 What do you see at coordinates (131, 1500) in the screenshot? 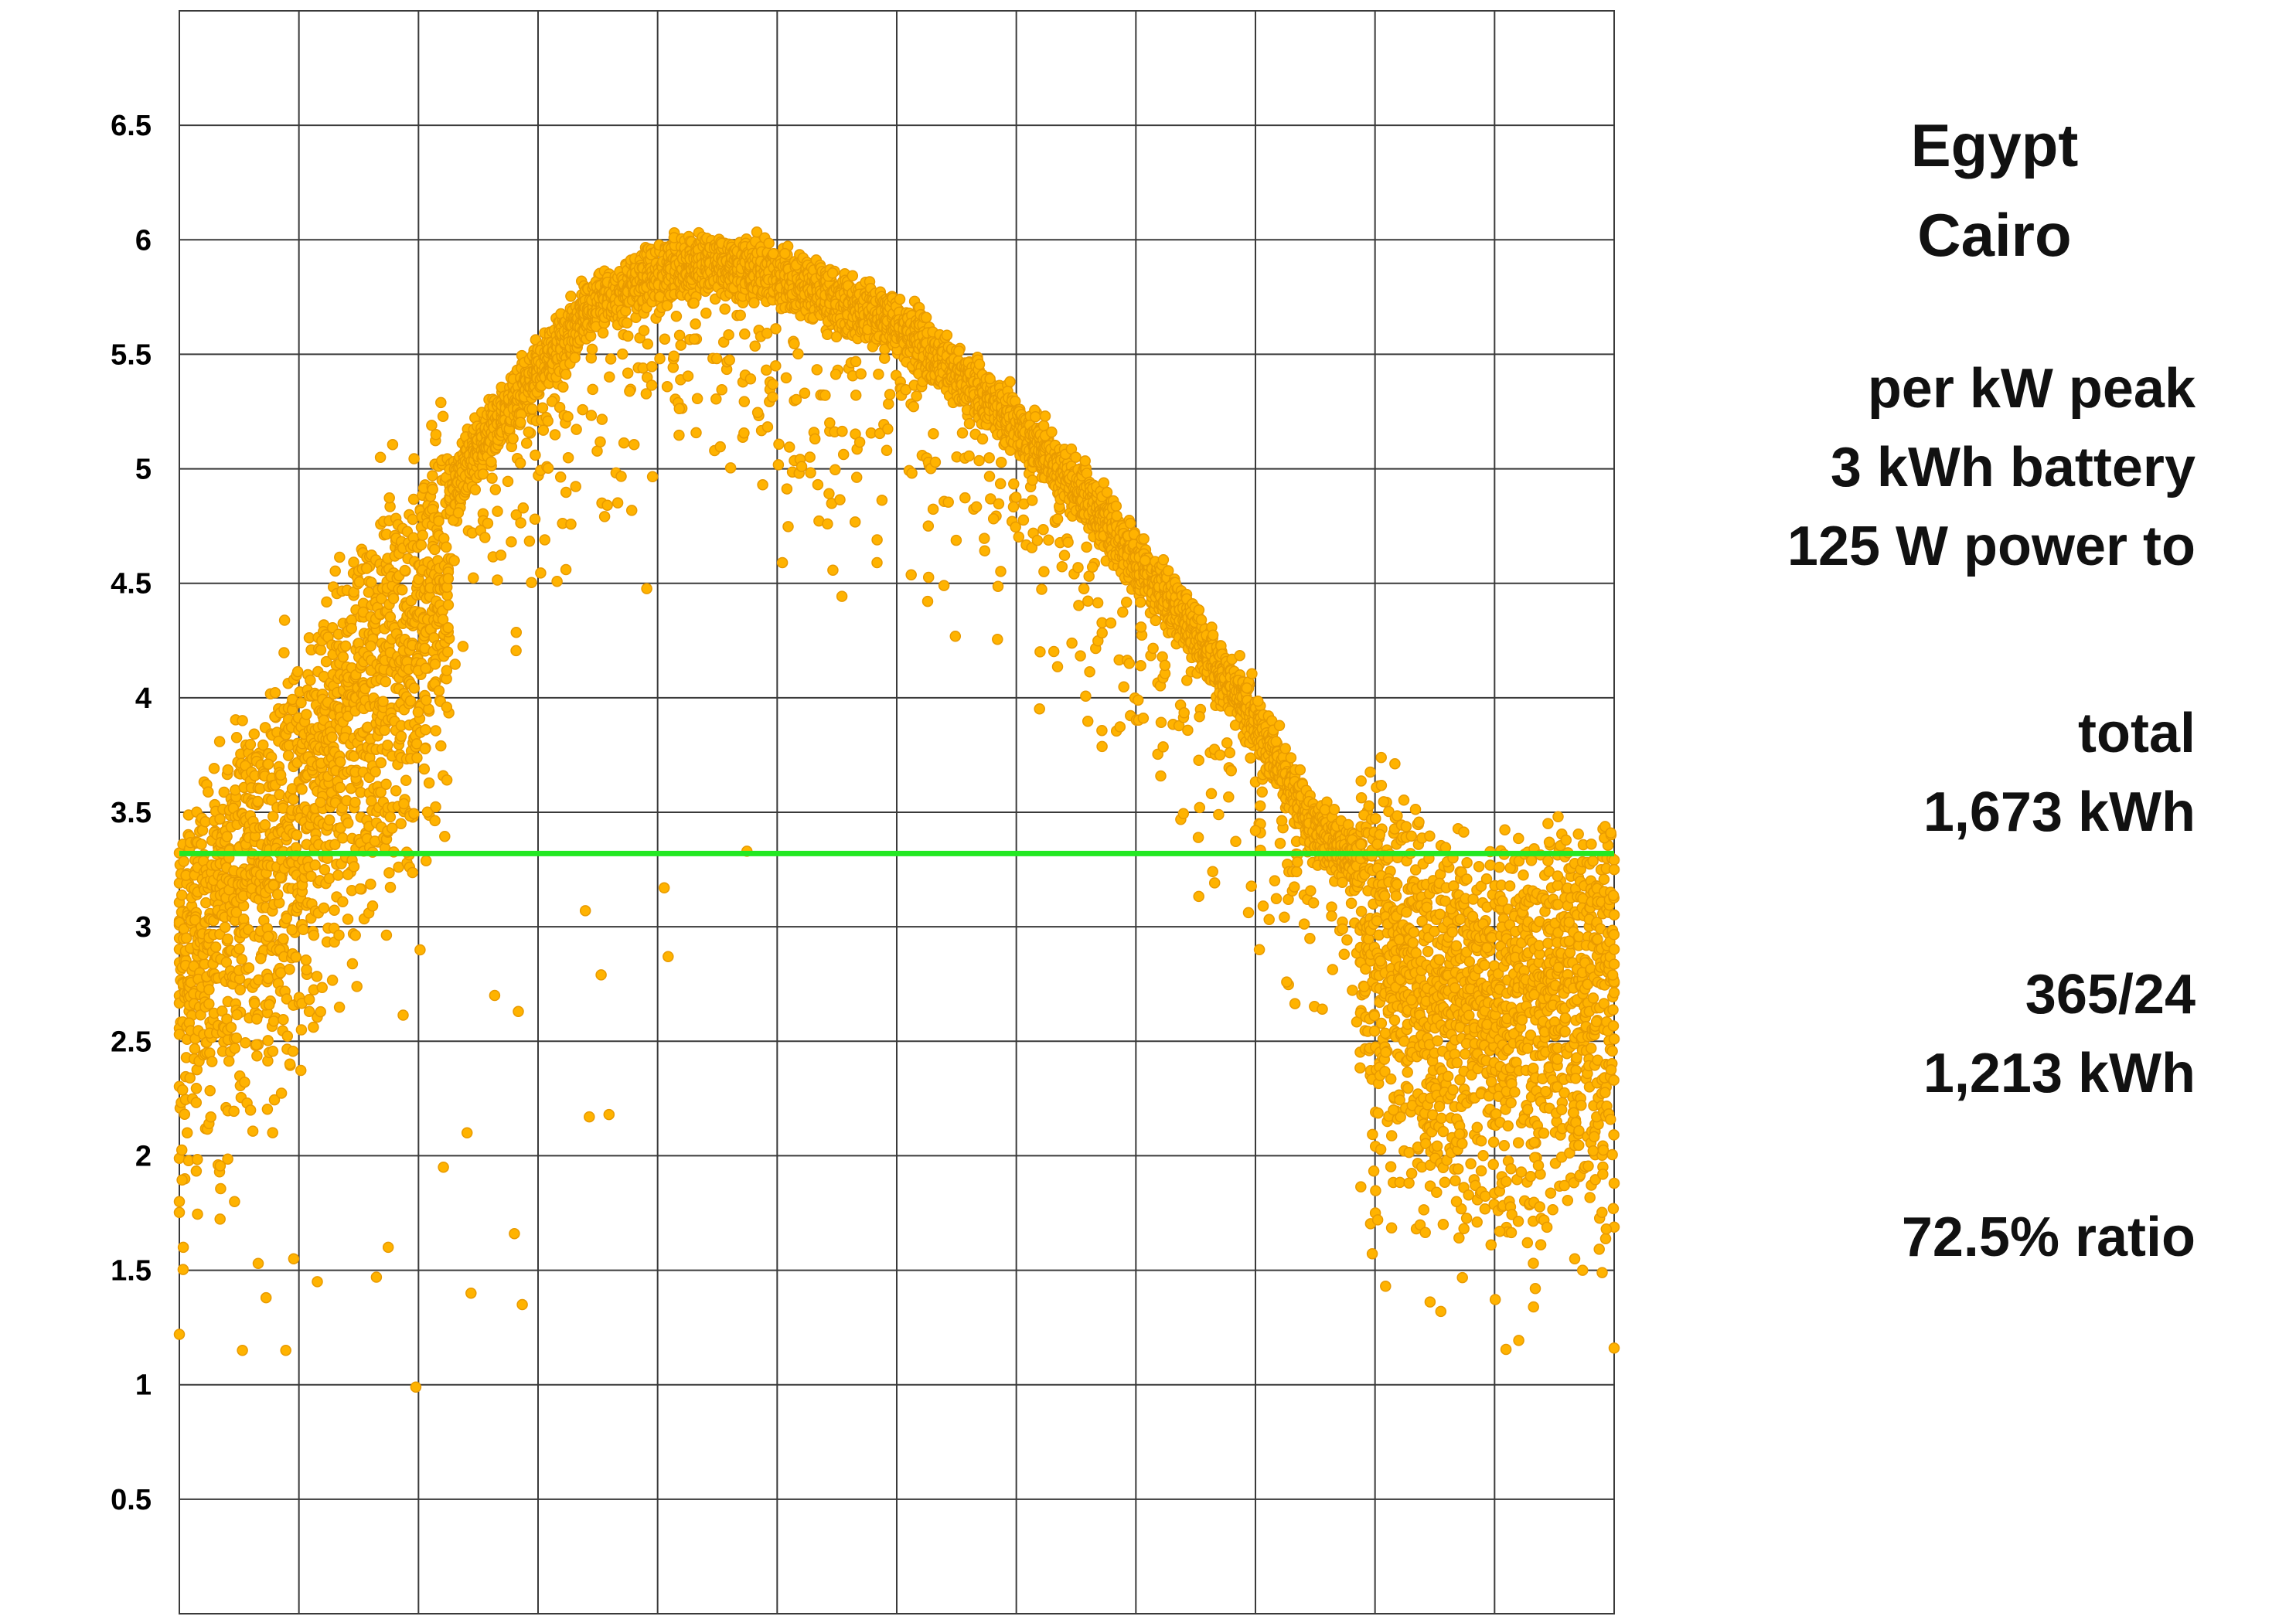
I see `y-tick-label: 0.5` at bounding box center [131, 1500].